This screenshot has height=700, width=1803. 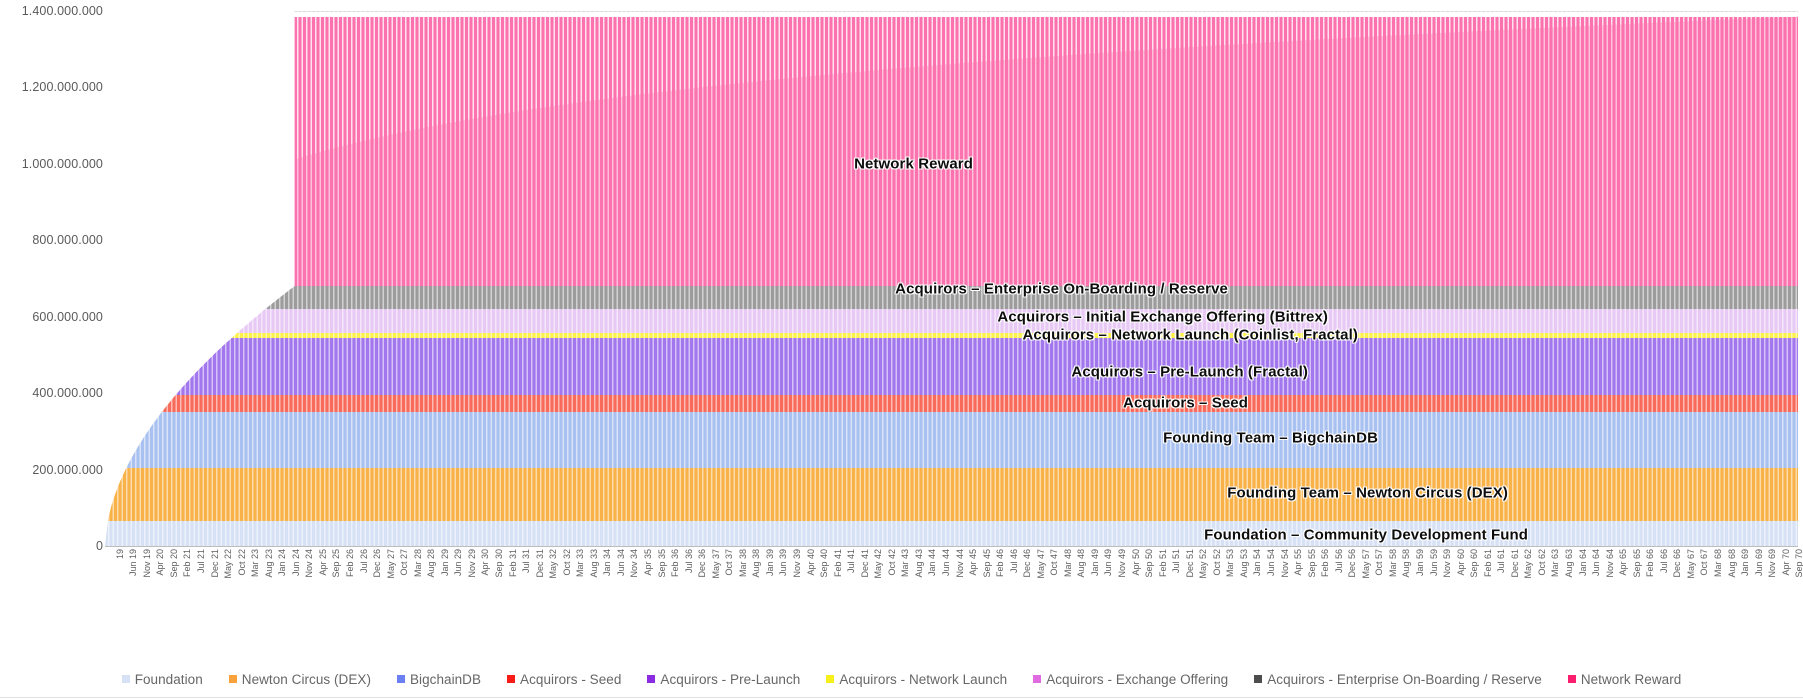 What do you see at coordinates (1609, 563) in the screenshot?
I see `x-axis-tick-label: Nov 64` at bounding box center [1609, 563].